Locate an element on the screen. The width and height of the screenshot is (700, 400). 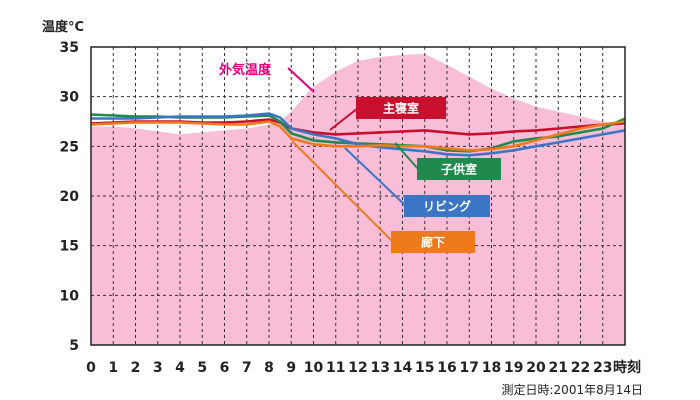
x-tick-label: 3 is located at coordinates (158, 368).